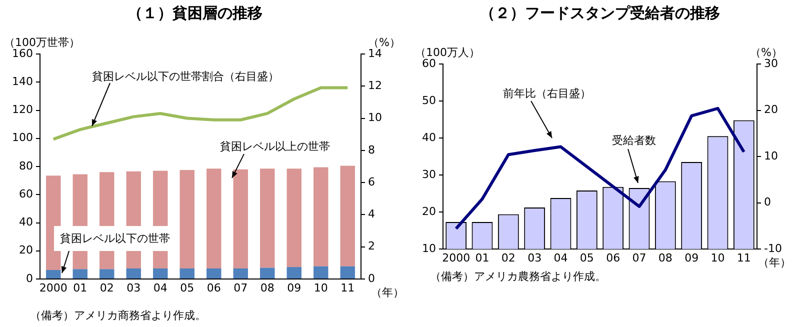 Image resolution: width=795 pixels, height=327 pixels. I want to click on y2-tick-label: 14, so click(375, 53).